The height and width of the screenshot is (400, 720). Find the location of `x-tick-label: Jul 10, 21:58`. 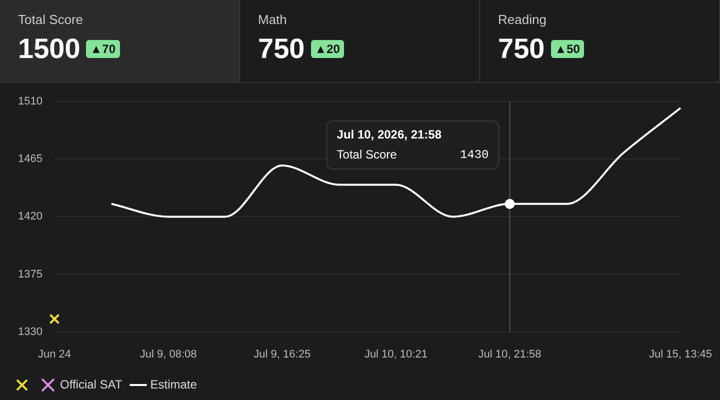

x-tick-label: Jul 10, 21:58 is located at coordinates (510, 354).